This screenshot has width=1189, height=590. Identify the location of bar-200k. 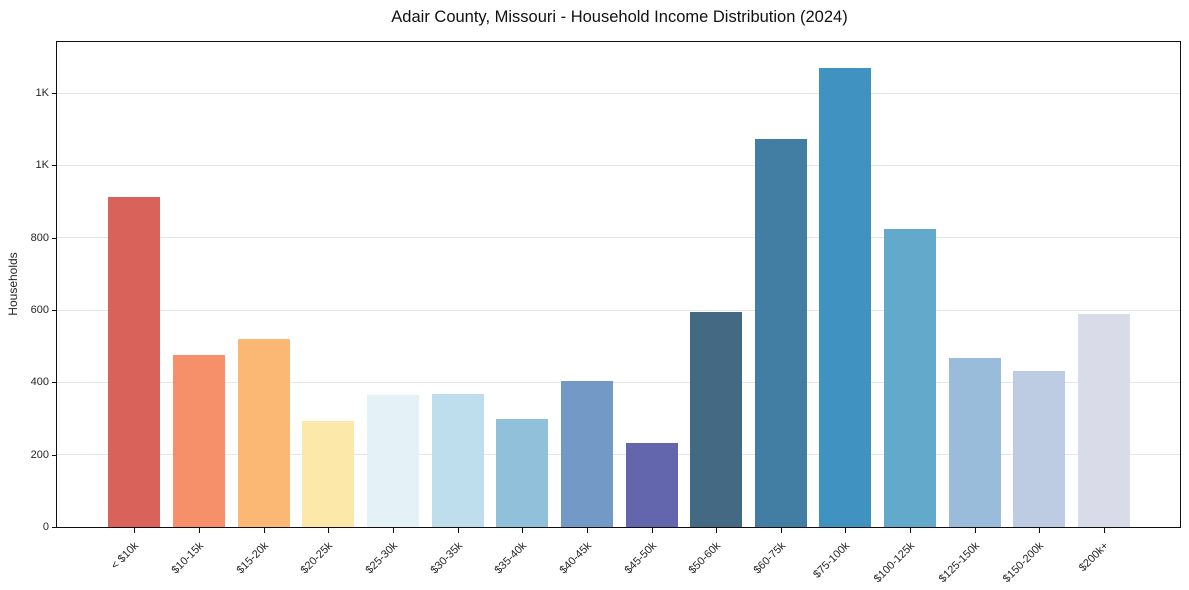
(1104, 420).